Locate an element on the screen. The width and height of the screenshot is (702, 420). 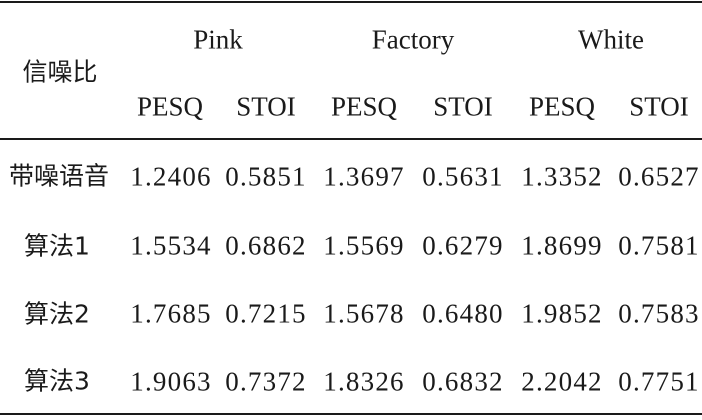
table-cell: 1.5534 is located at coordinates (171, 245).